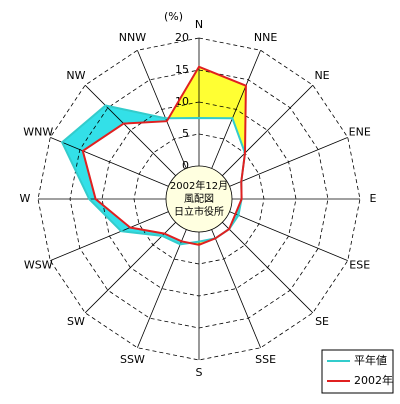 Image resolution: width=400 pixels, height=404 pixels. What do you see at coordinates (322, 321) in the screenshot?
I see `direction-label: SE` at bounding box center [322, 321].